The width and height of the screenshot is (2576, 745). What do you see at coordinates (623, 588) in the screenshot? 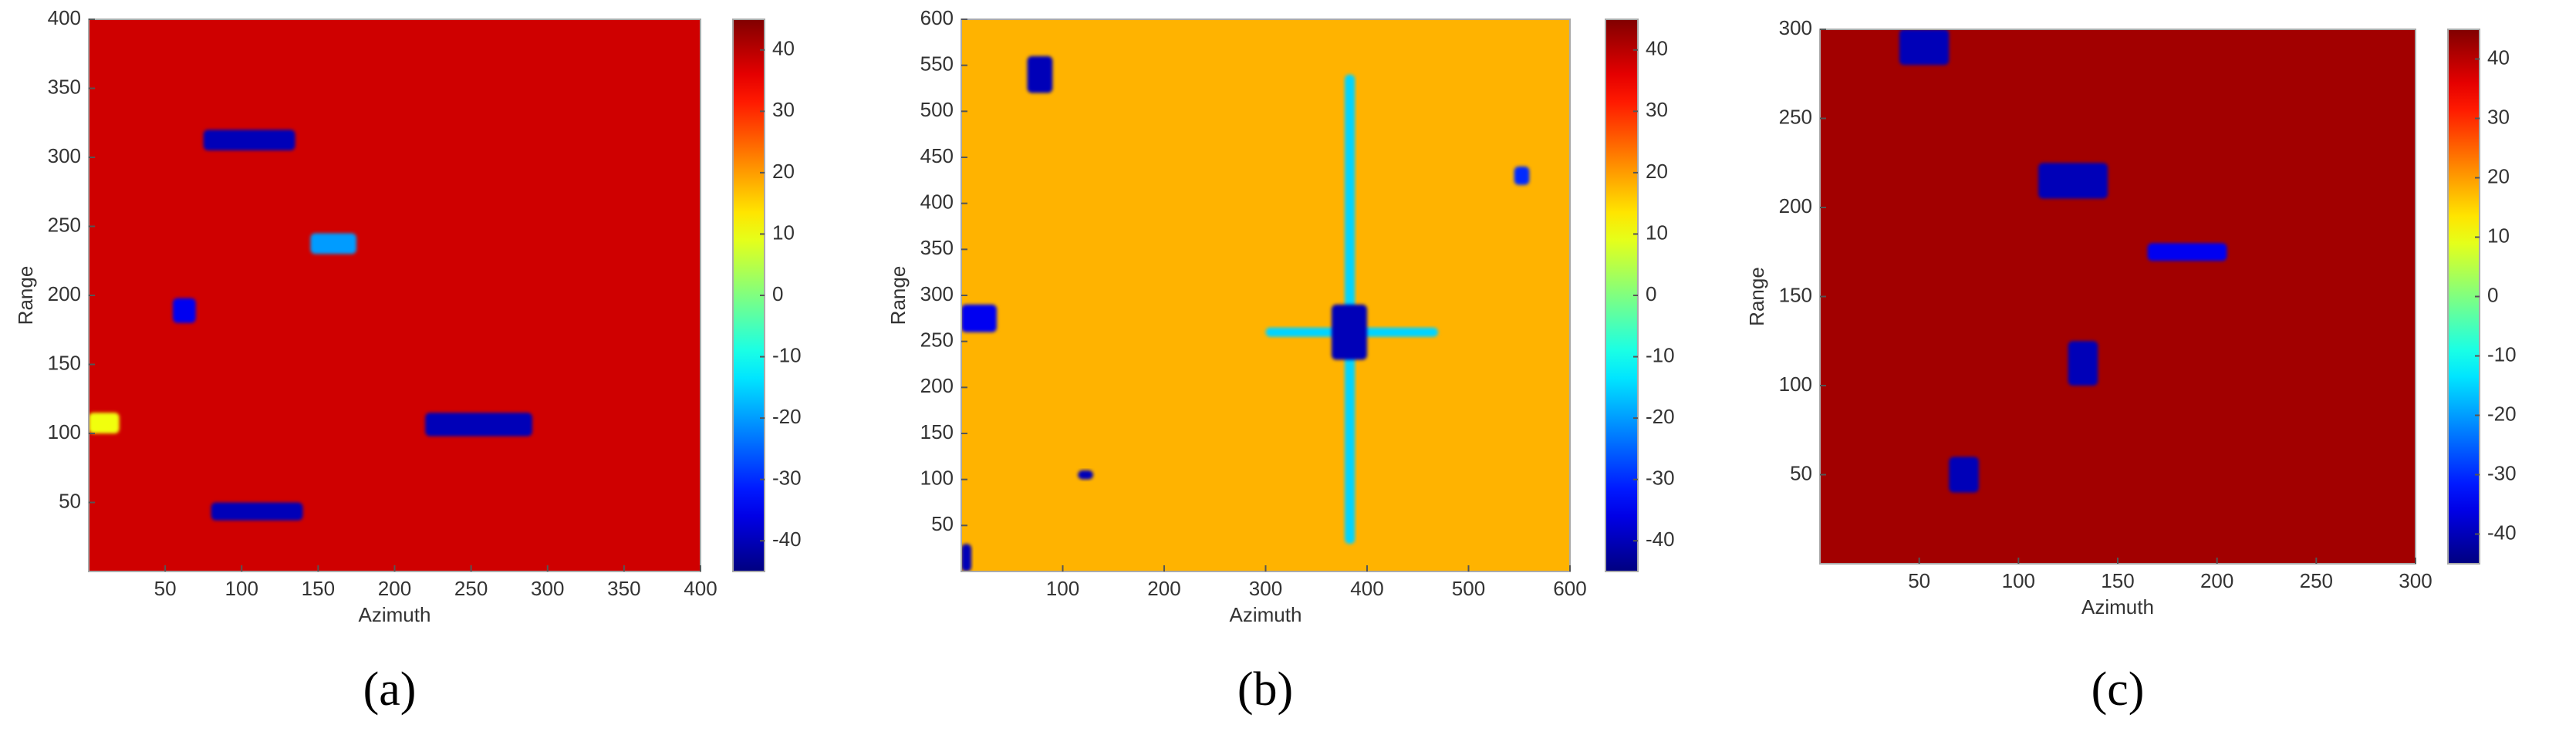
I see `x-tick-label: 350` at bounding box center [623, 588].